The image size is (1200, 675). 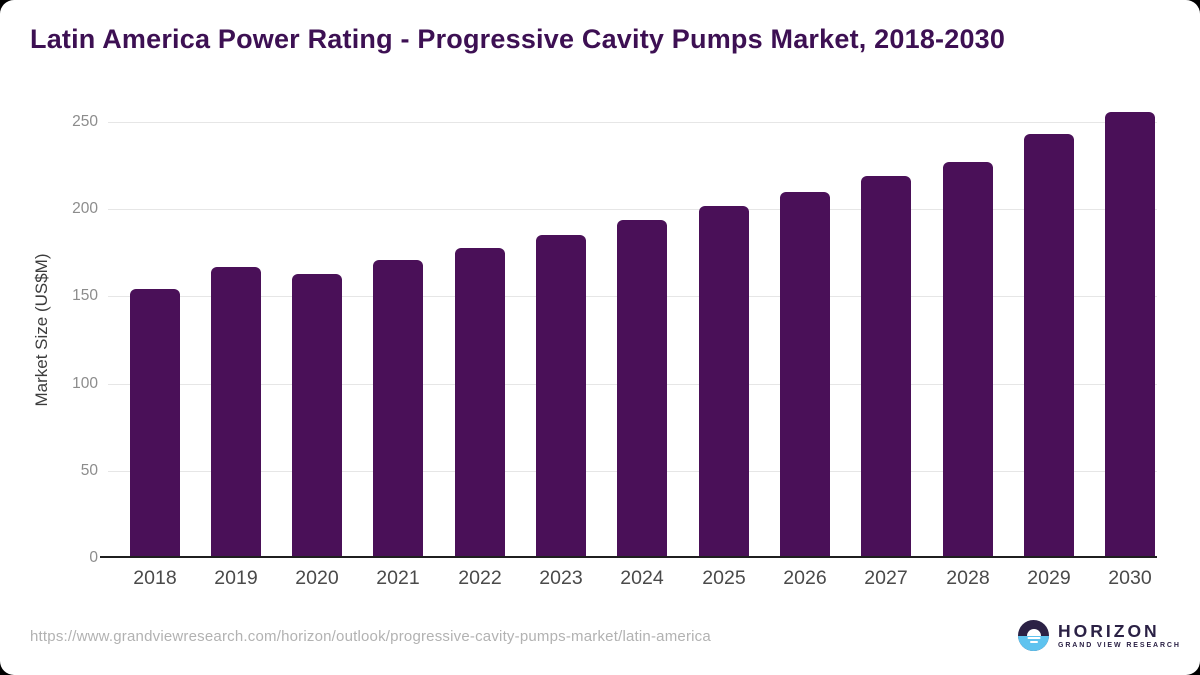 I want to click on x-tick-label-2022: 2022, so click(x=480, y=578).